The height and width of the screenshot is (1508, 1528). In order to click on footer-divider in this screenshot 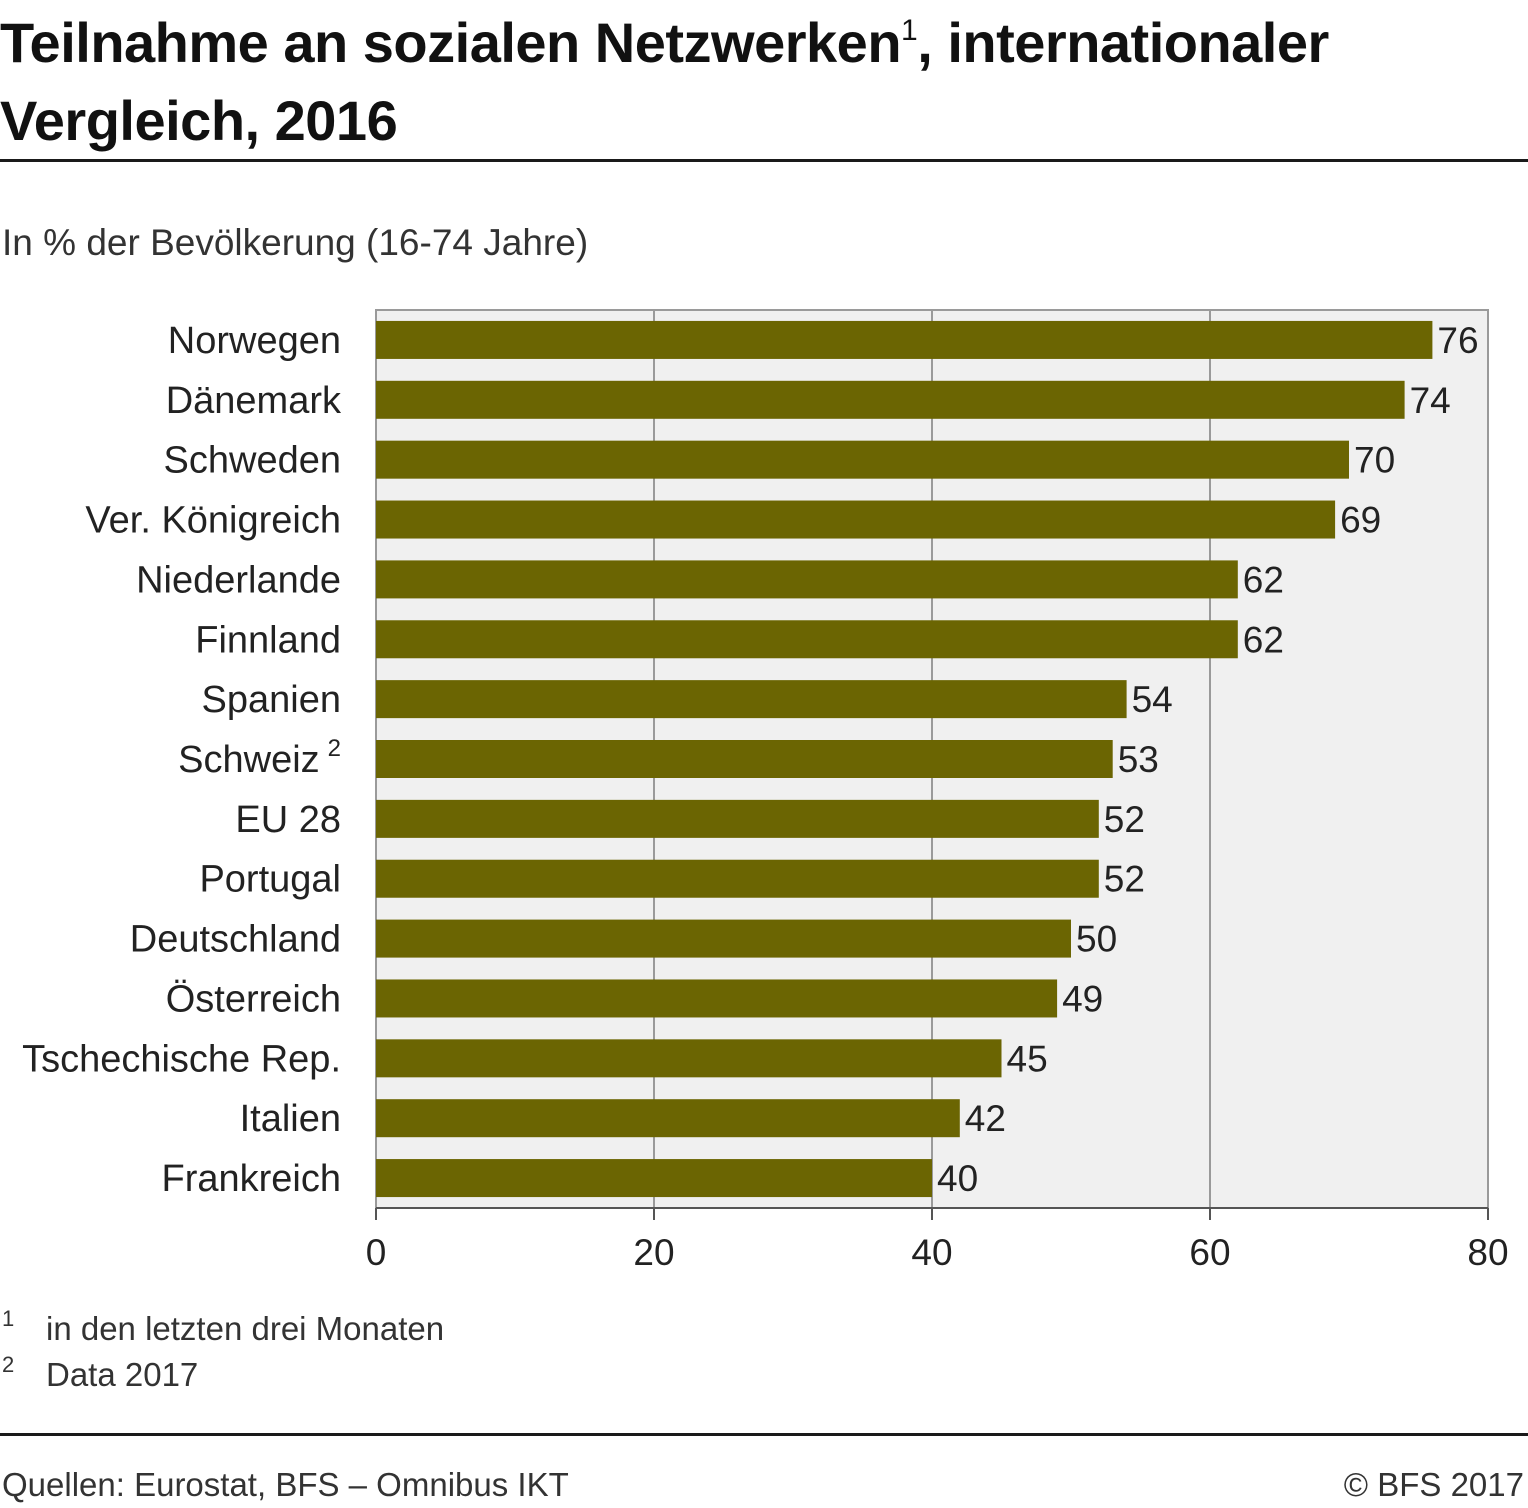, I will do `click(764, 1434)`.